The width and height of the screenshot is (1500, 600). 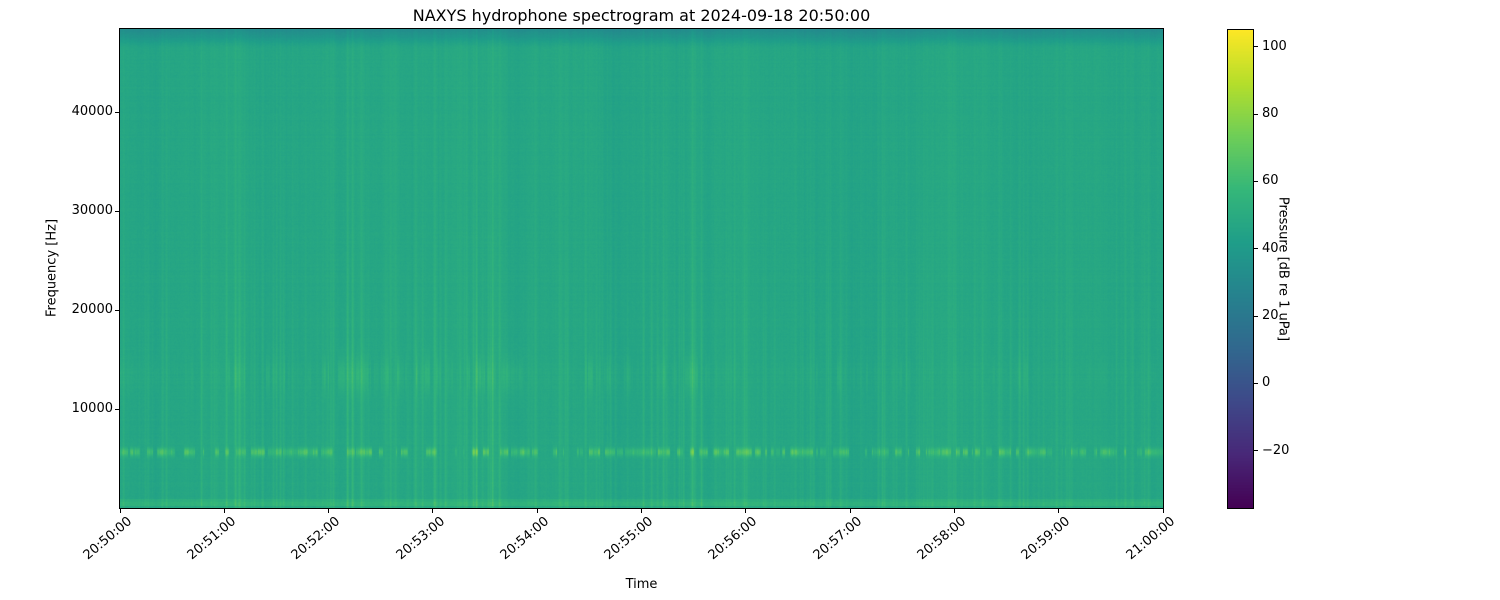 I want to click on y-tick-label: 40000, so click(x=92, y=112).